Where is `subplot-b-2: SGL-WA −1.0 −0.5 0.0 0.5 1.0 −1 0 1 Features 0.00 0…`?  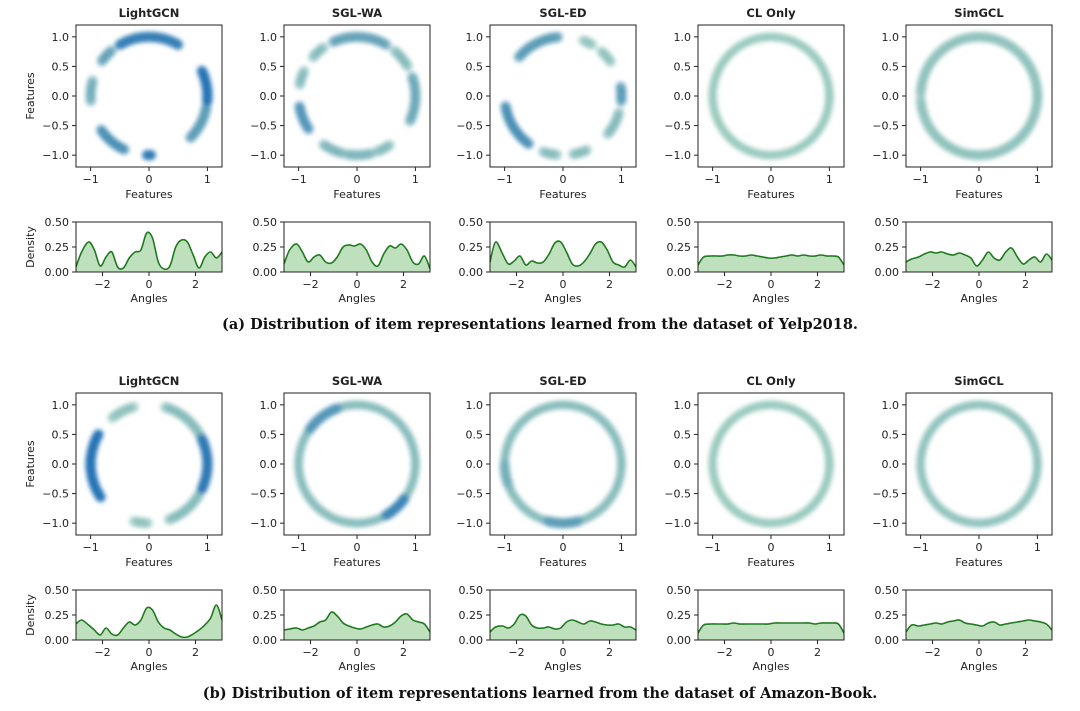
subplot-b-2: SGL-WA −1.0 −0.5 0.0 0.5 1.0 −1 0 1 Features 0.00 0… is located at coordinates (340, 523).